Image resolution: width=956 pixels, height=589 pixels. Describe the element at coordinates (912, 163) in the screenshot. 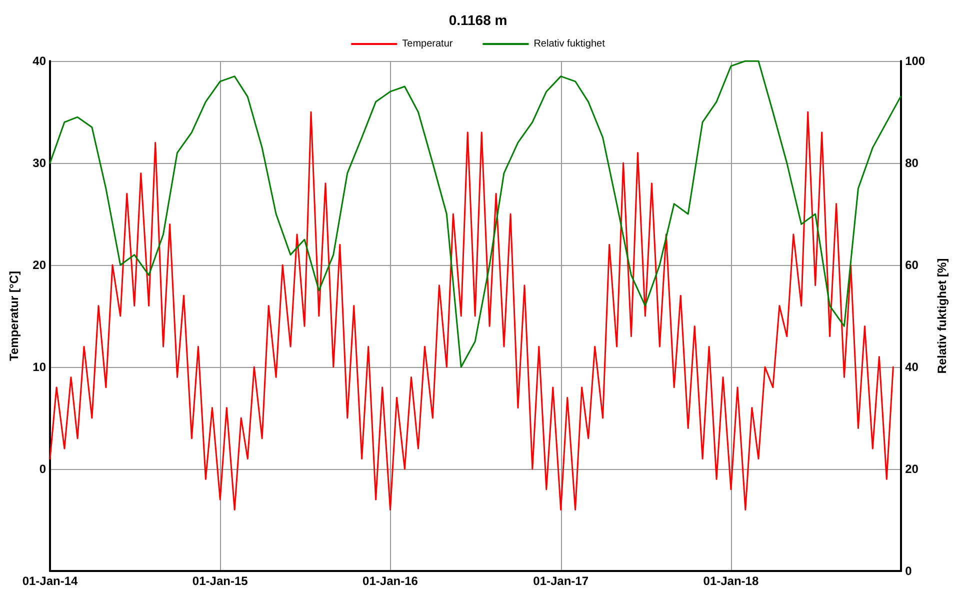

I see `y2-tick-label: 80` at that location.